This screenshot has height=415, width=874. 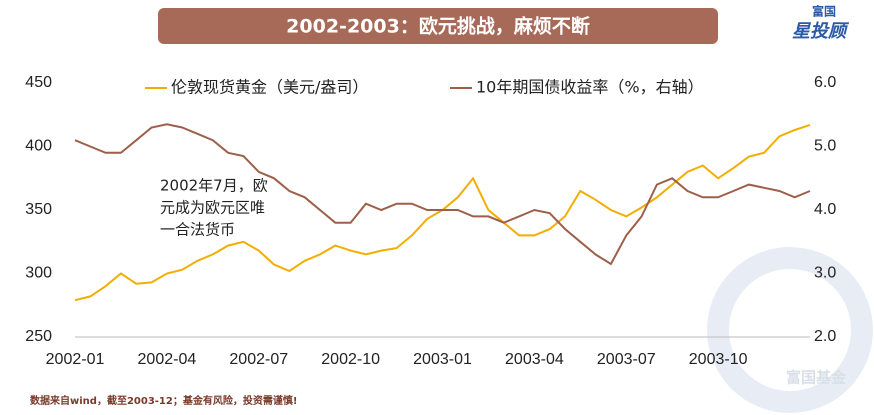 I want to click on y-tick-label: 450, so click(x=38, y=82).